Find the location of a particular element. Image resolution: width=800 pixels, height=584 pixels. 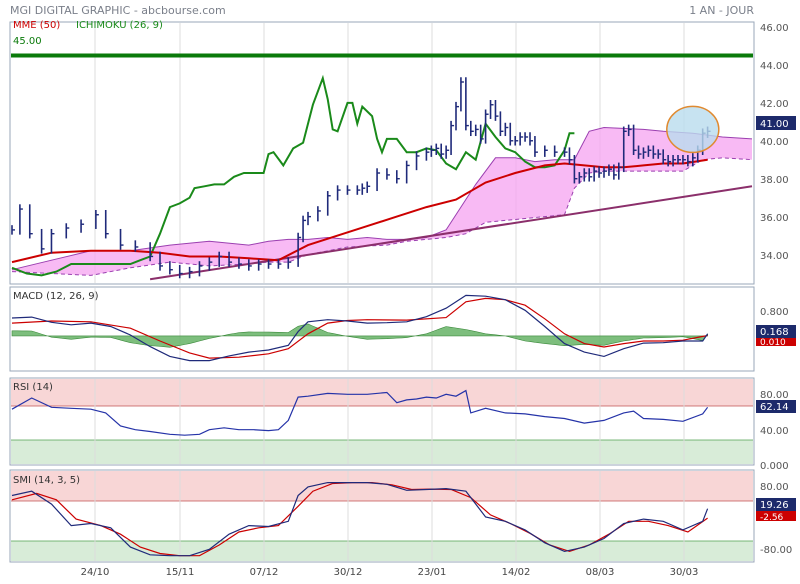

trendline is located at coordinates (451, 233).